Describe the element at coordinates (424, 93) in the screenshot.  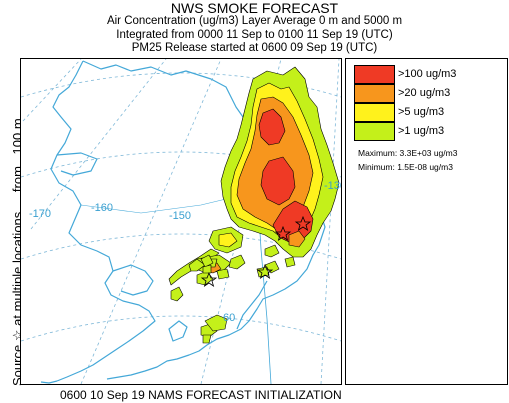
I see `legend-label: >20 ug/m3` at that location.